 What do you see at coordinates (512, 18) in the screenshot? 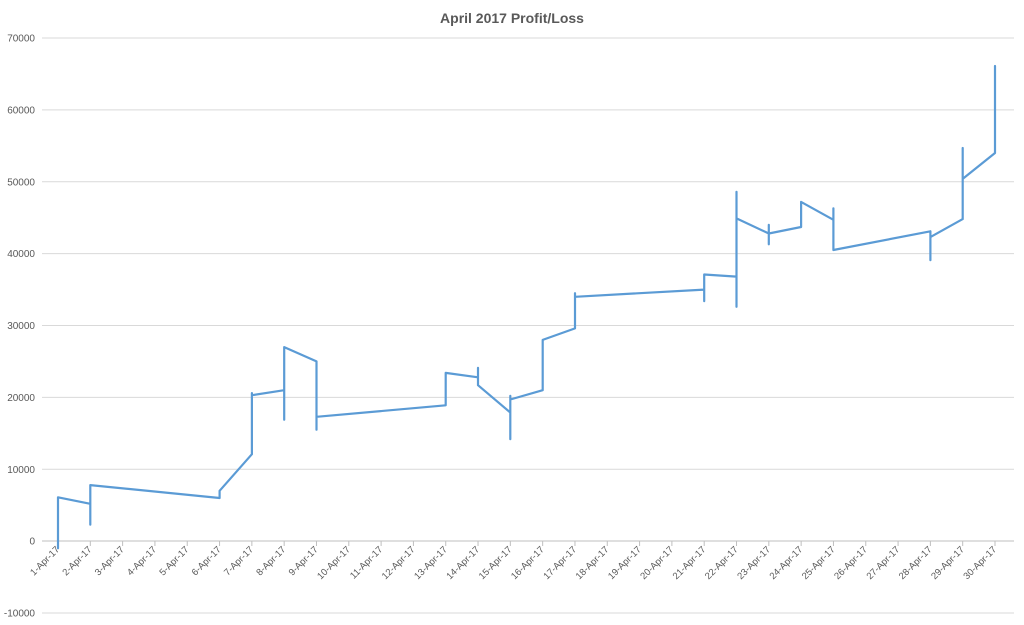
I see `chart-title: April 2017 Profit/Loss` at bounding box center [512, 18].